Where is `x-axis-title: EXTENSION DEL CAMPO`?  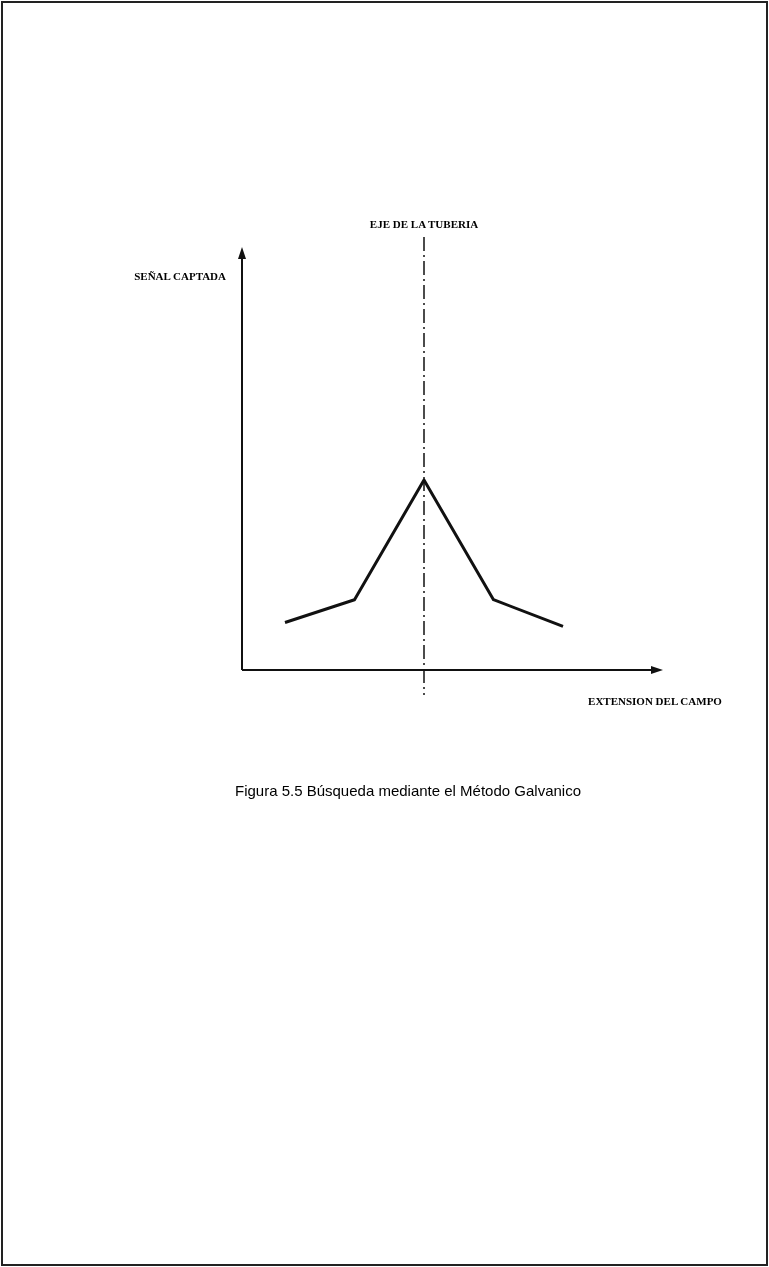 x-axis-title: EXTENSION DEL CAMPO is located at coordinates (655, 701).